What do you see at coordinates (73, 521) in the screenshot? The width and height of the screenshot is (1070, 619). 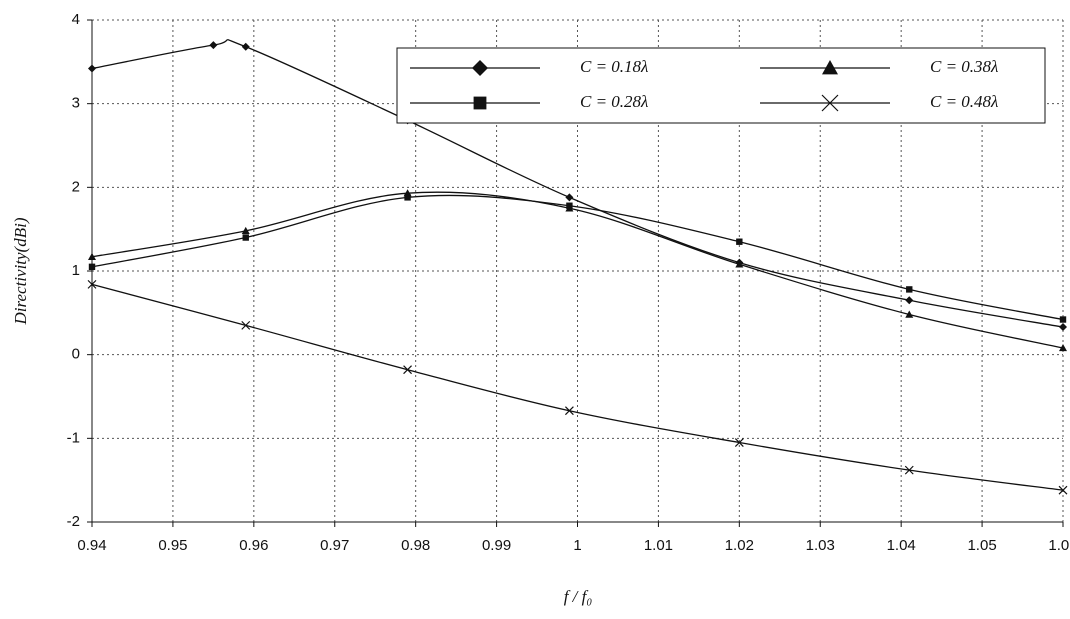 I see `y-tick-label: -2` at bounding box center [73, 521].